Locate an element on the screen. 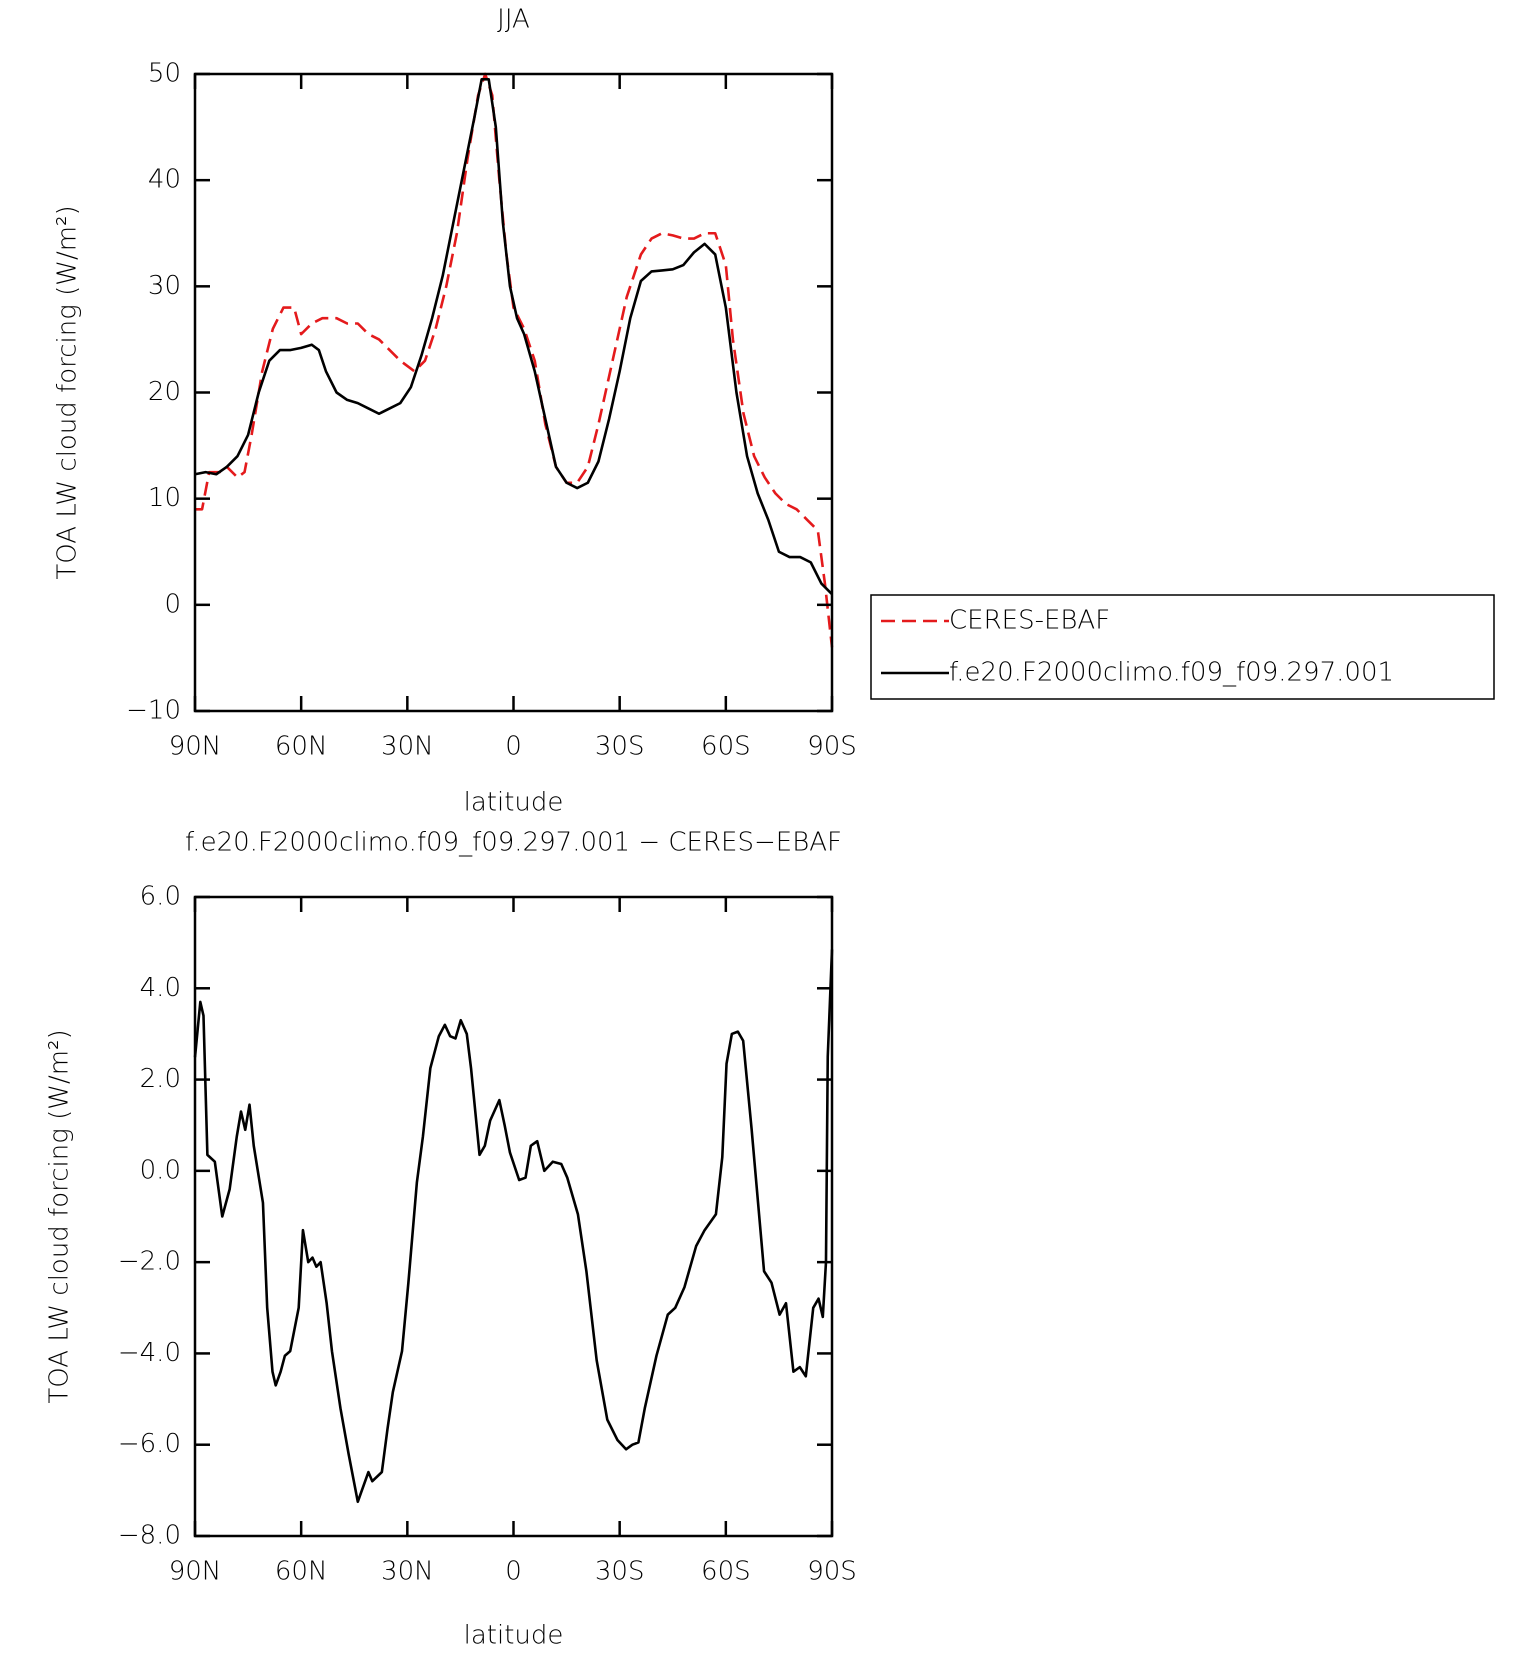 The width and height of the screenshot is (1513, 1654). legend-label: f.e20.F2000climo.f09_f09.297.001 is located at coordinates (1171, 673).